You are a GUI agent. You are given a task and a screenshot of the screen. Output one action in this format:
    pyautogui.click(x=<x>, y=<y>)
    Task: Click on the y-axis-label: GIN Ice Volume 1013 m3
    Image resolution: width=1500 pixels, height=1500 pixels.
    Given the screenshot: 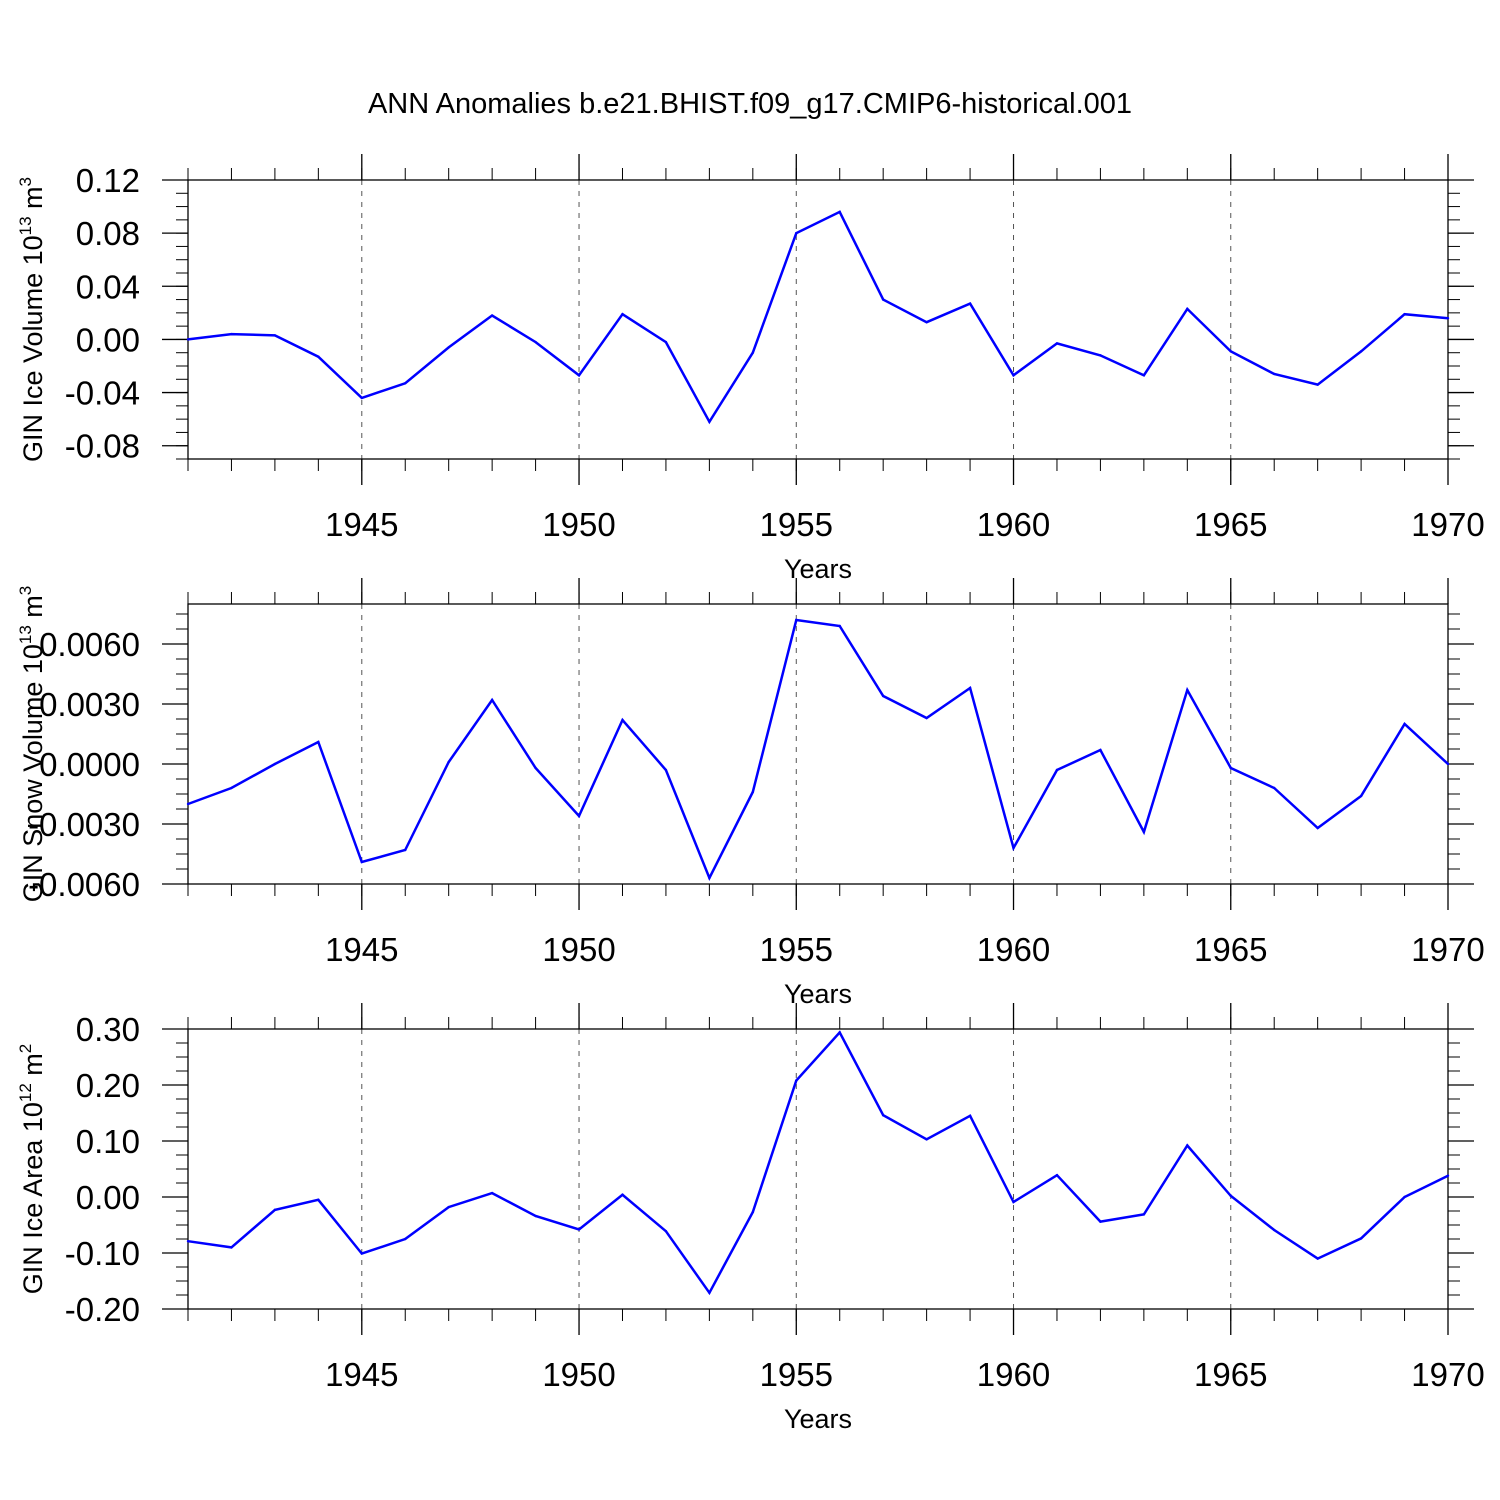 What is the action you would take?
    pyautogui.click(x=32, y=319)
    